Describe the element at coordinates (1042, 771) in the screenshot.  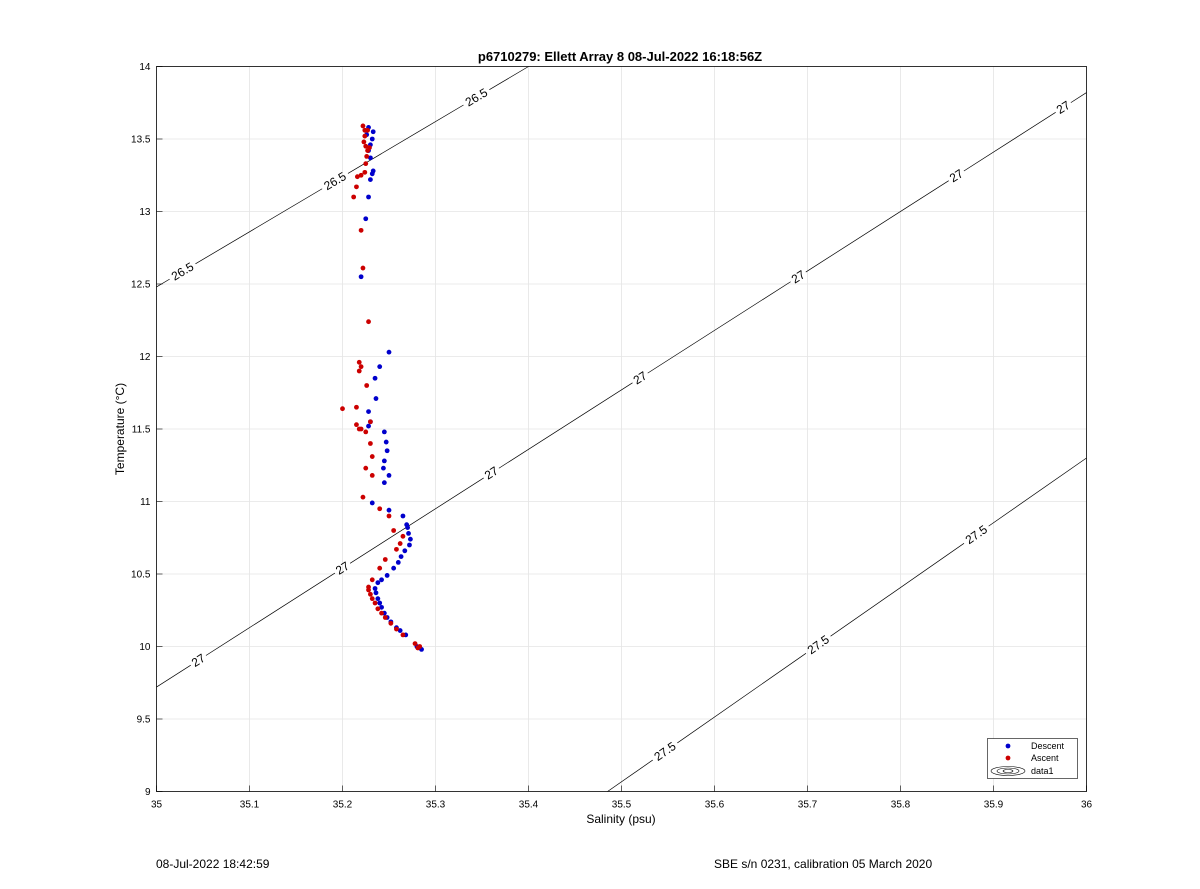
I see `legend-data1-label: data1` at that location.